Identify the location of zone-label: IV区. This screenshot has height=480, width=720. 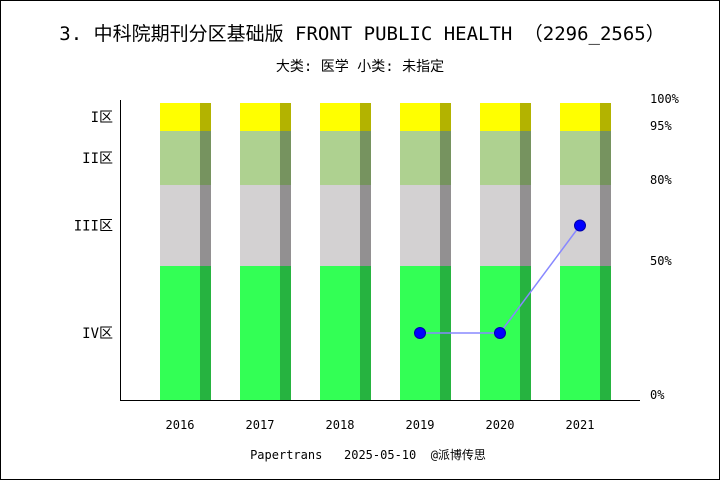
(97, 334).